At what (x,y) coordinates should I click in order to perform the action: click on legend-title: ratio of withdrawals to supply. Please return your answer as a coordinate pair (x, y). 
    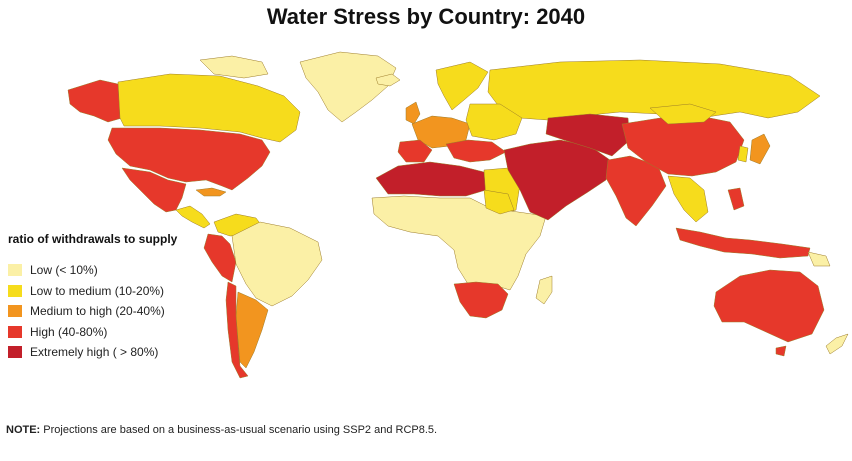
    Looking at the image, I should click on (93, 239).